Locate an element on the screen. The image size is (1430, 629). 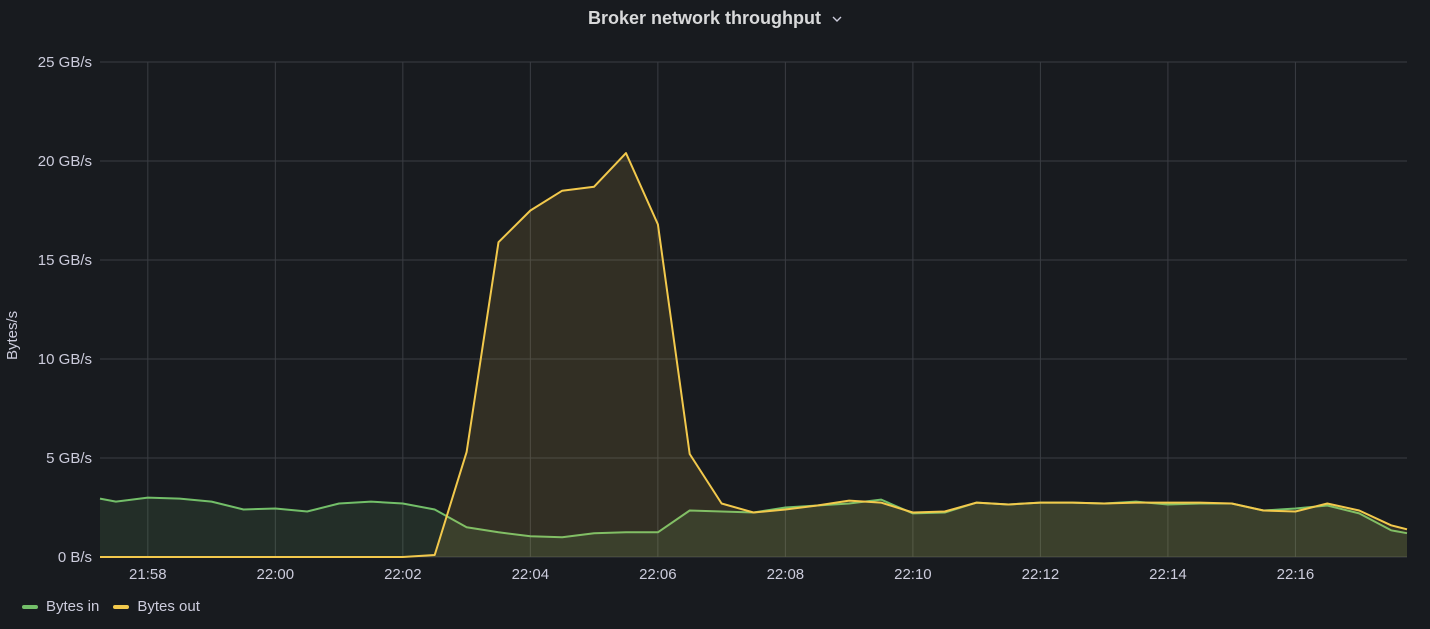
series-area-bytes-in is located at coordinates (753, 527).